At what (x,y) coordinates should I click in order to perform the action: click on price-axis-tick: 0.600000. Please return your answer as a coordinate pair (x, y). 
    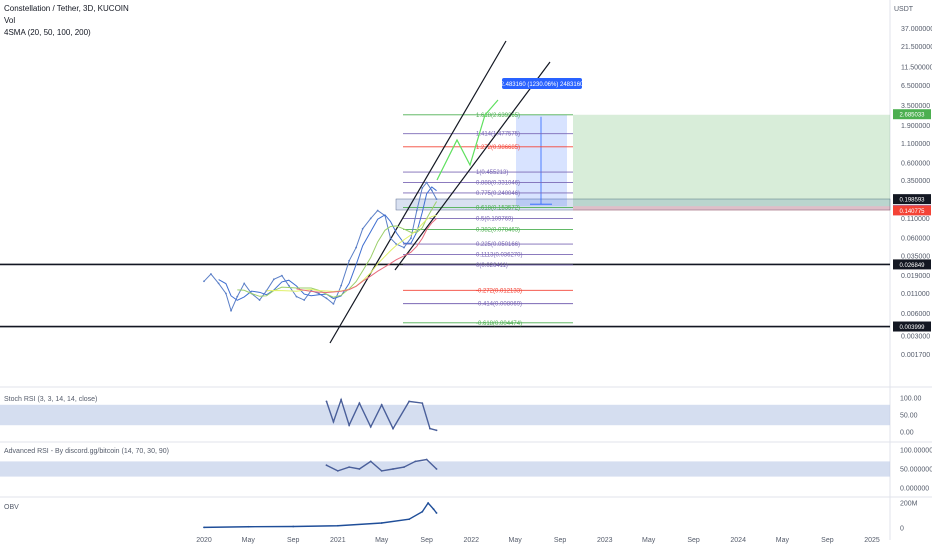
    Looking at the image, I should click on (915, 164).